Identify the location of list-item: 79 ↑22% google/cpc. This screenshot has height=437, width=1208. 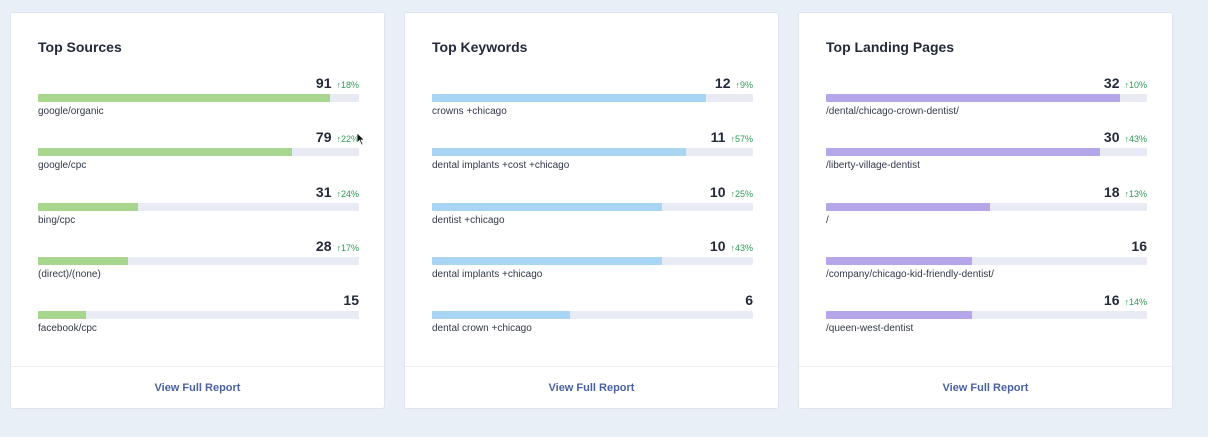
(198, 156).